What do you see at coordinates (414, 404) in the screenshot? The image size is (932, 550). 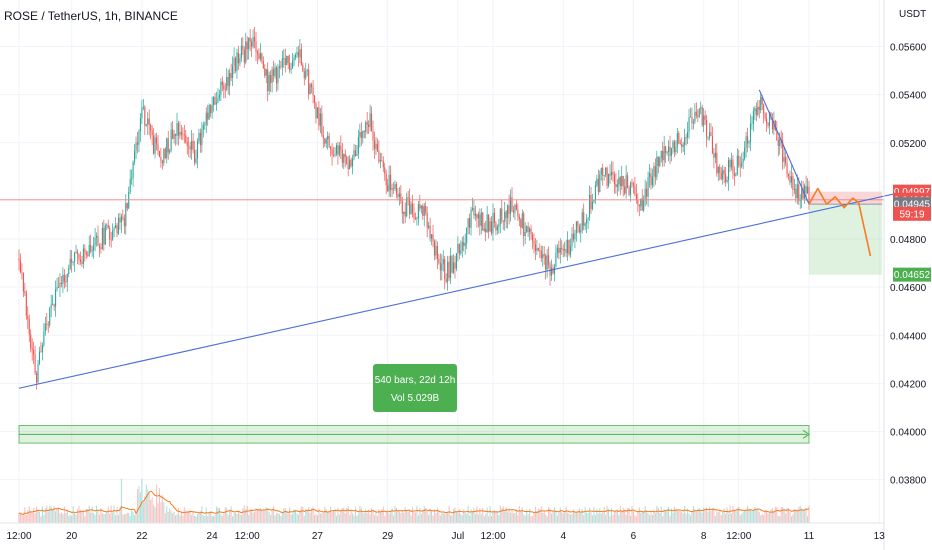 I see `range-measure-tool: 540 bars, 22d 12h Vol 5.029B` at bounding box center [414, 404].